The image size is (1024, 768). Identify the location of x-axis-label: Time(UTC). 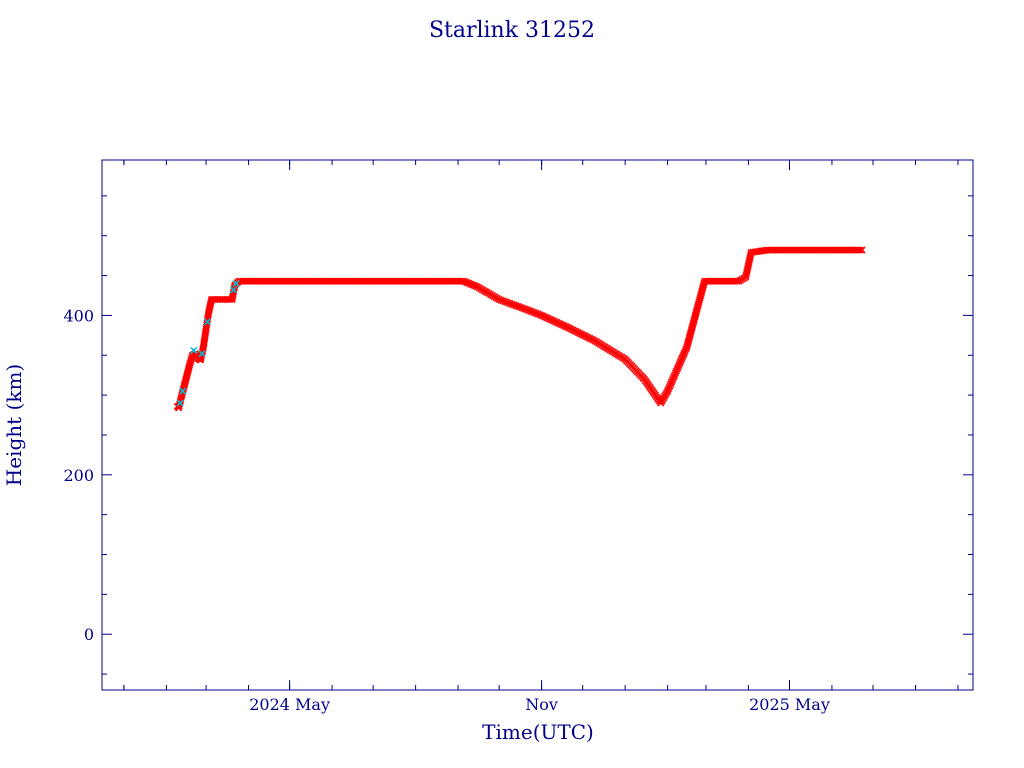
(538, 732).